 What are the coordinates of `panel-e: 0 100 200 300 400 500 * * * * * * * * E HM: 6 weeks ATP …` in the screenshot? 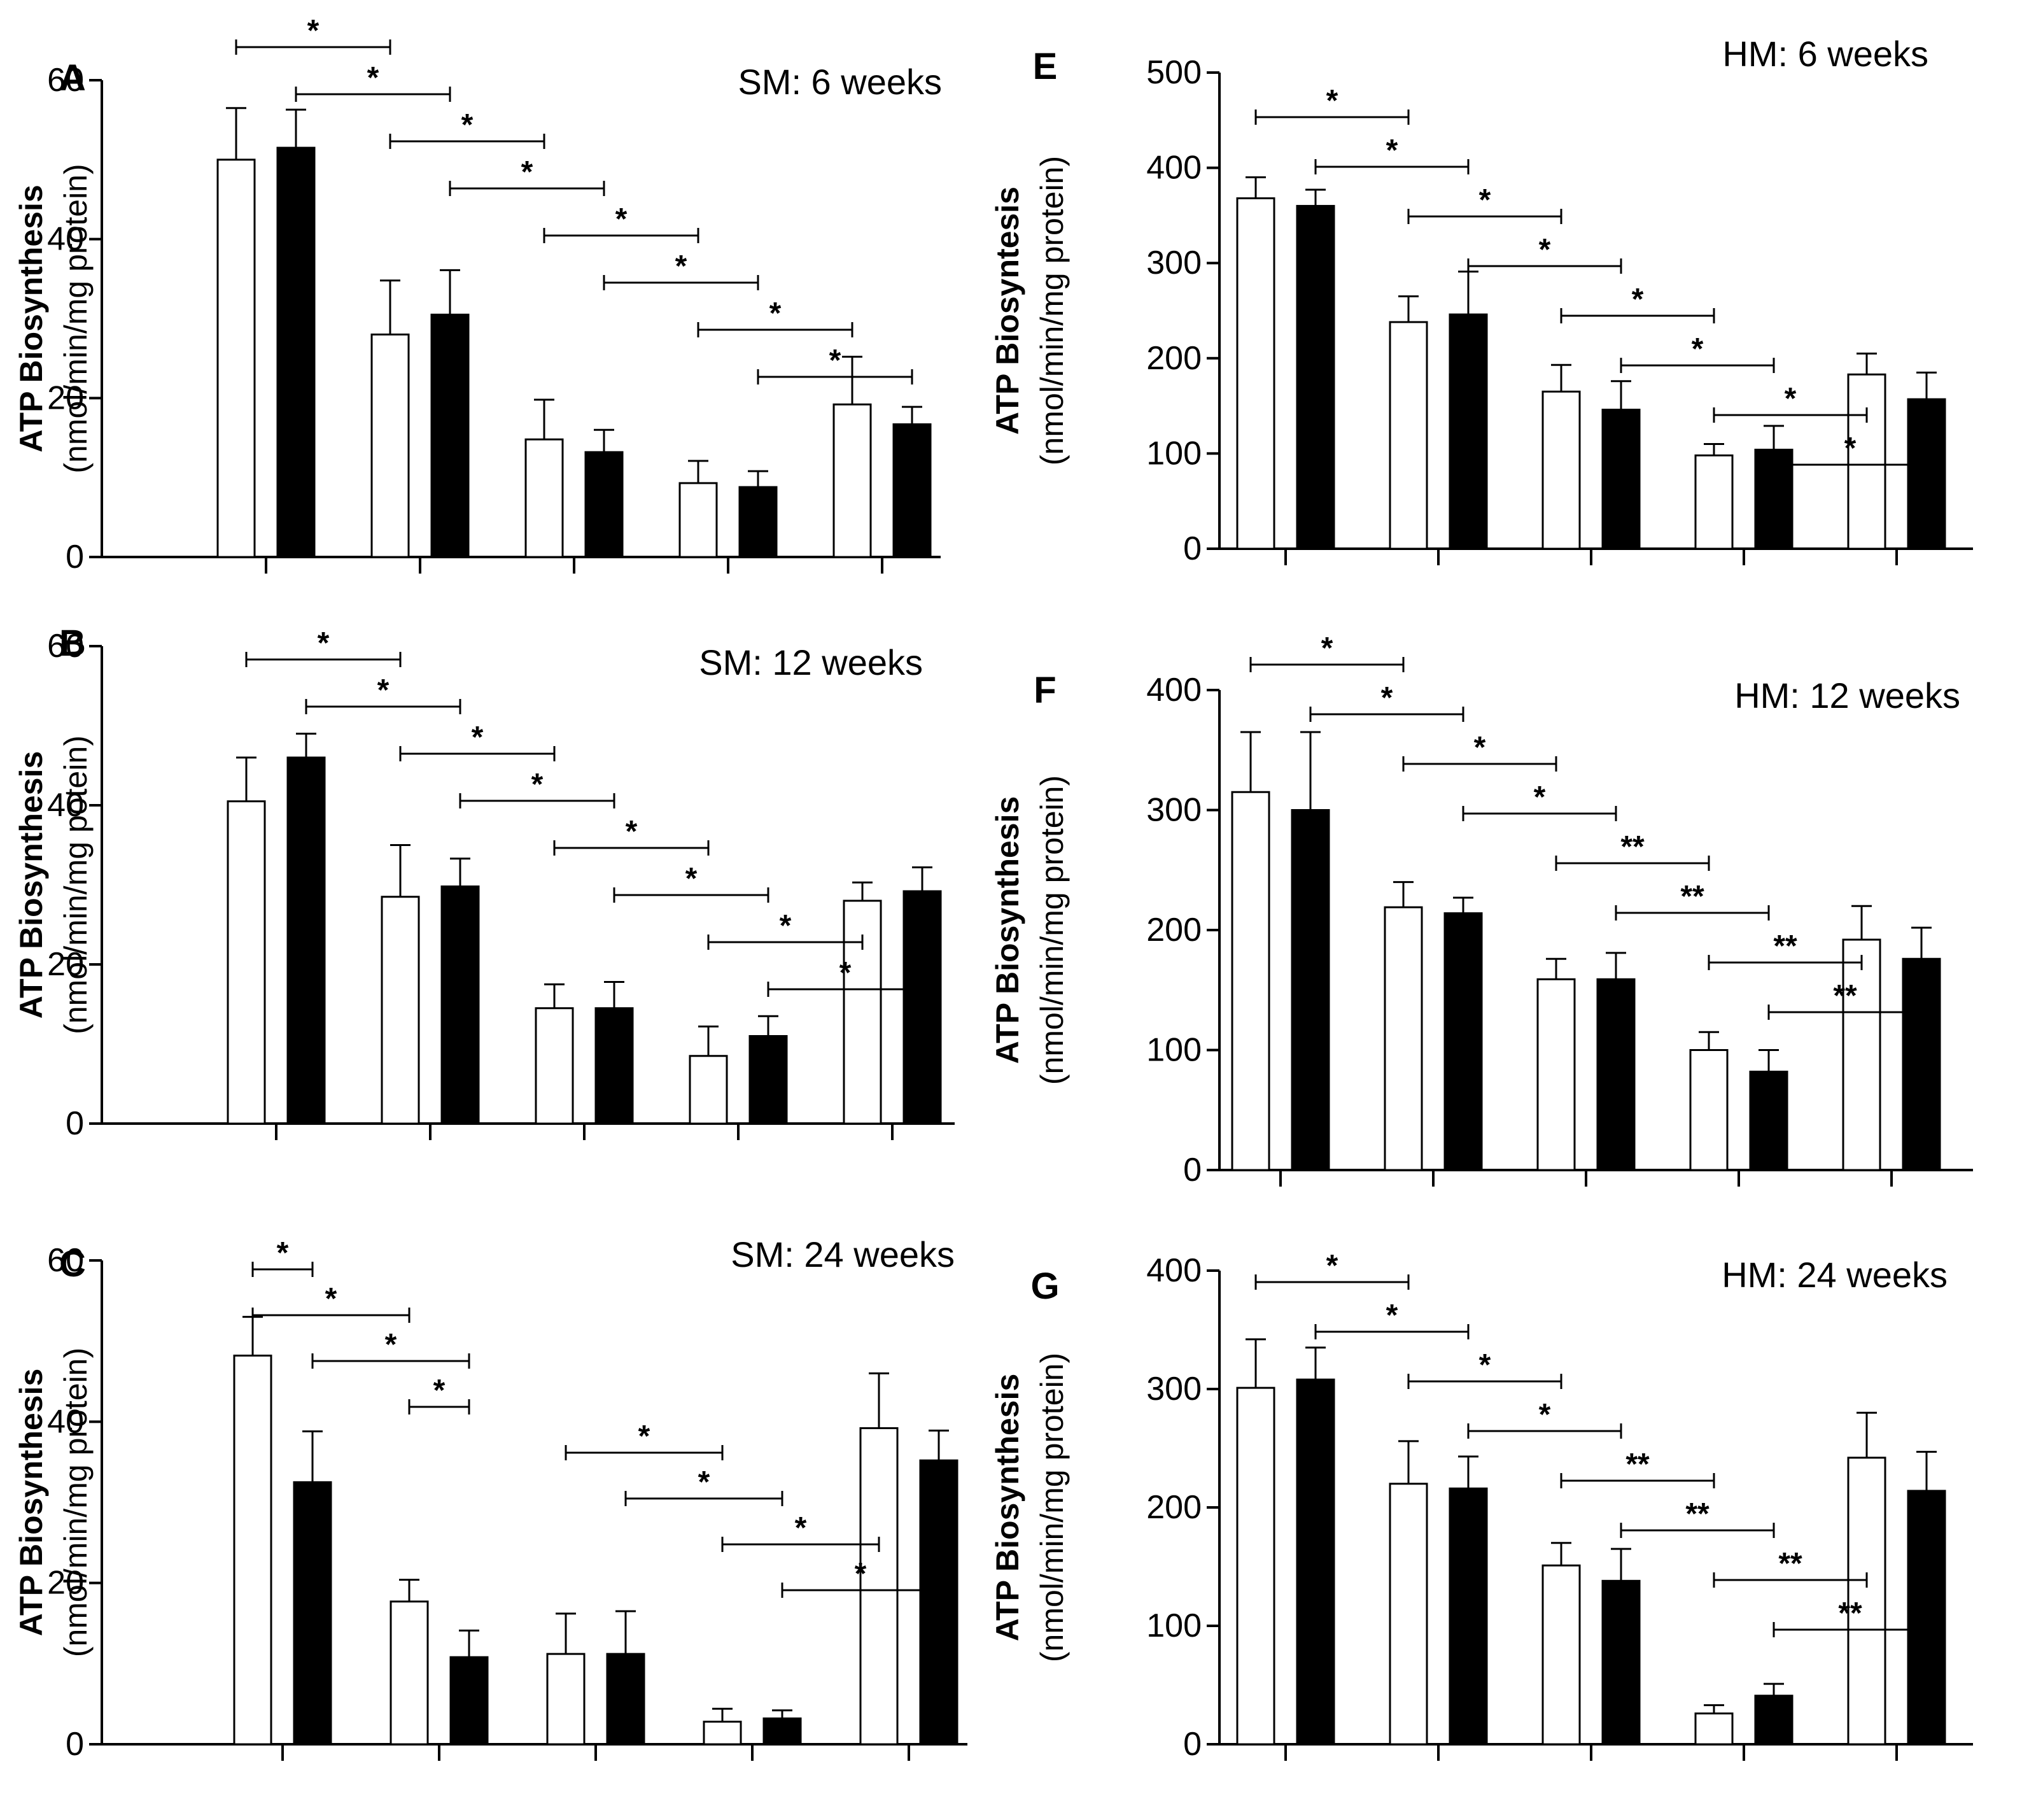 It's located at (1481, 300).